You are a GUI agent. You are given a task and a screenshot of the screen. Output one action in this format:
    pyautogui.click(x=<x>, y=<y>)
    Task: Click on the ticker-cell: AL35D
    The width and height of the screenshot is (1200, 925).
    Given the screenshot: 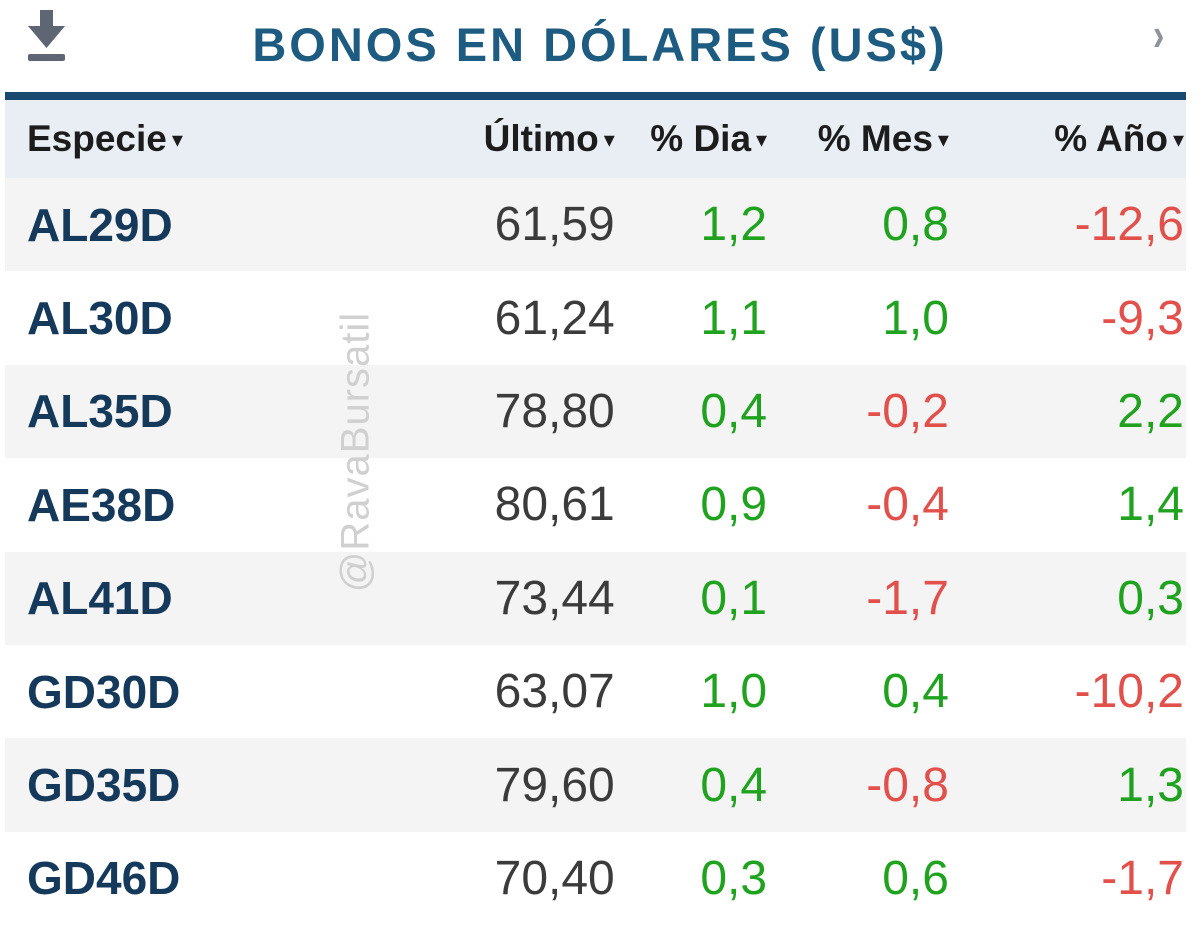 What is the action you would take?
    pyautogui.click(x=100, y=411)
    